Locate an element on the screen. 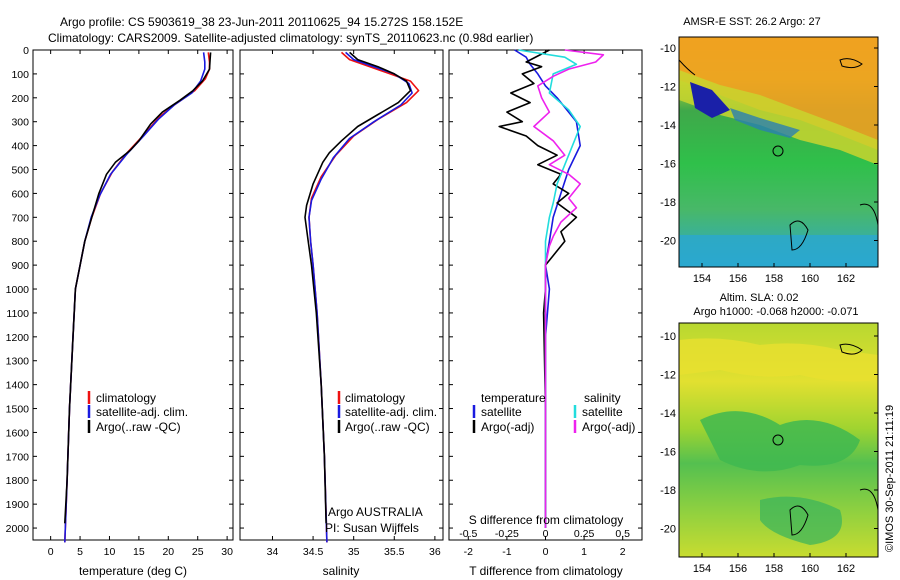  depth-tick-label: 1100 is located at coordinates (17, 314).